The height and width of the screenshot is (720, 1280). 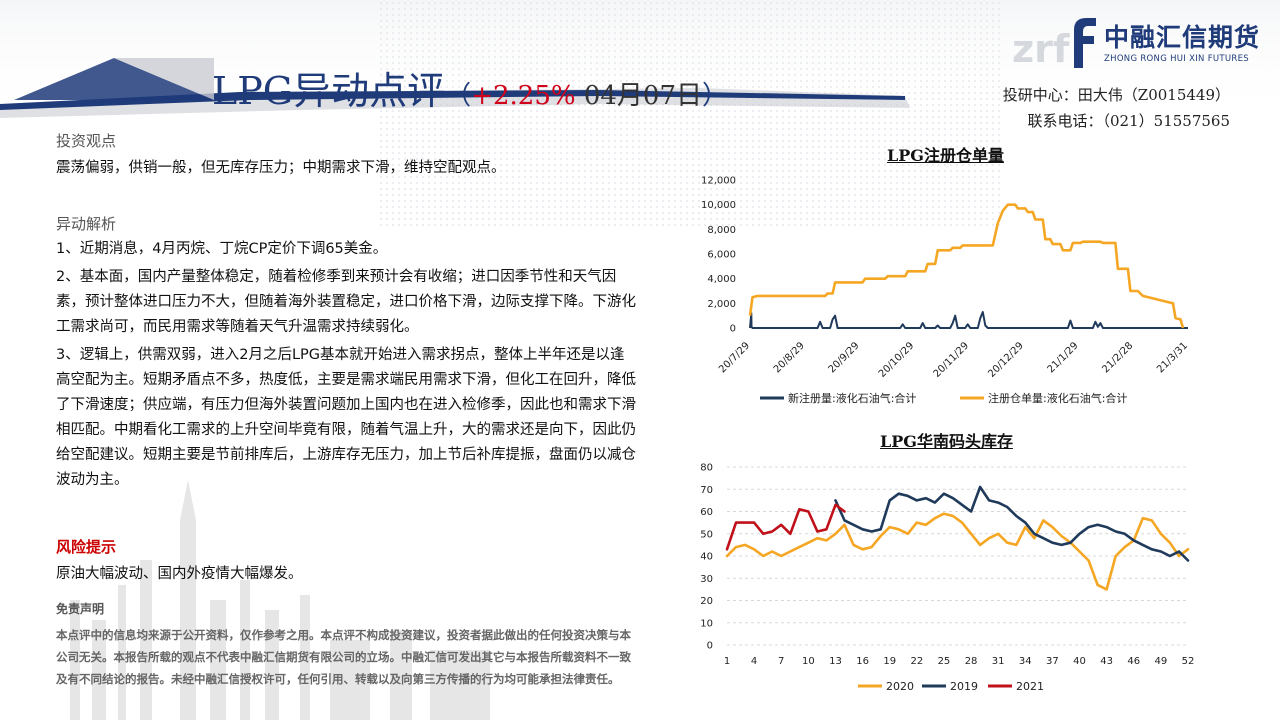 I want to click on view-text: 震荡偏弱，供销一般，但无库存压力；中期需求下滑，维持空配观点。, so click(x=281, y=168).